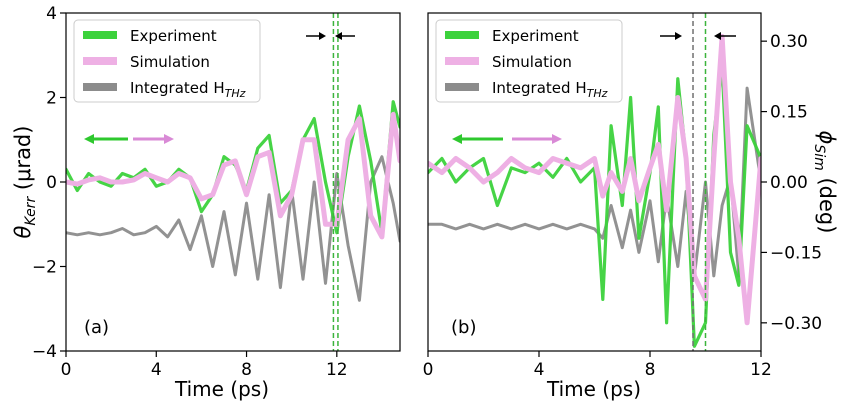 This screenshot has width=847, height=405. Describe the element at coordinates (789, 113) in the screenshot. I see `y-tick-label-b-3: 0.15` at that location.